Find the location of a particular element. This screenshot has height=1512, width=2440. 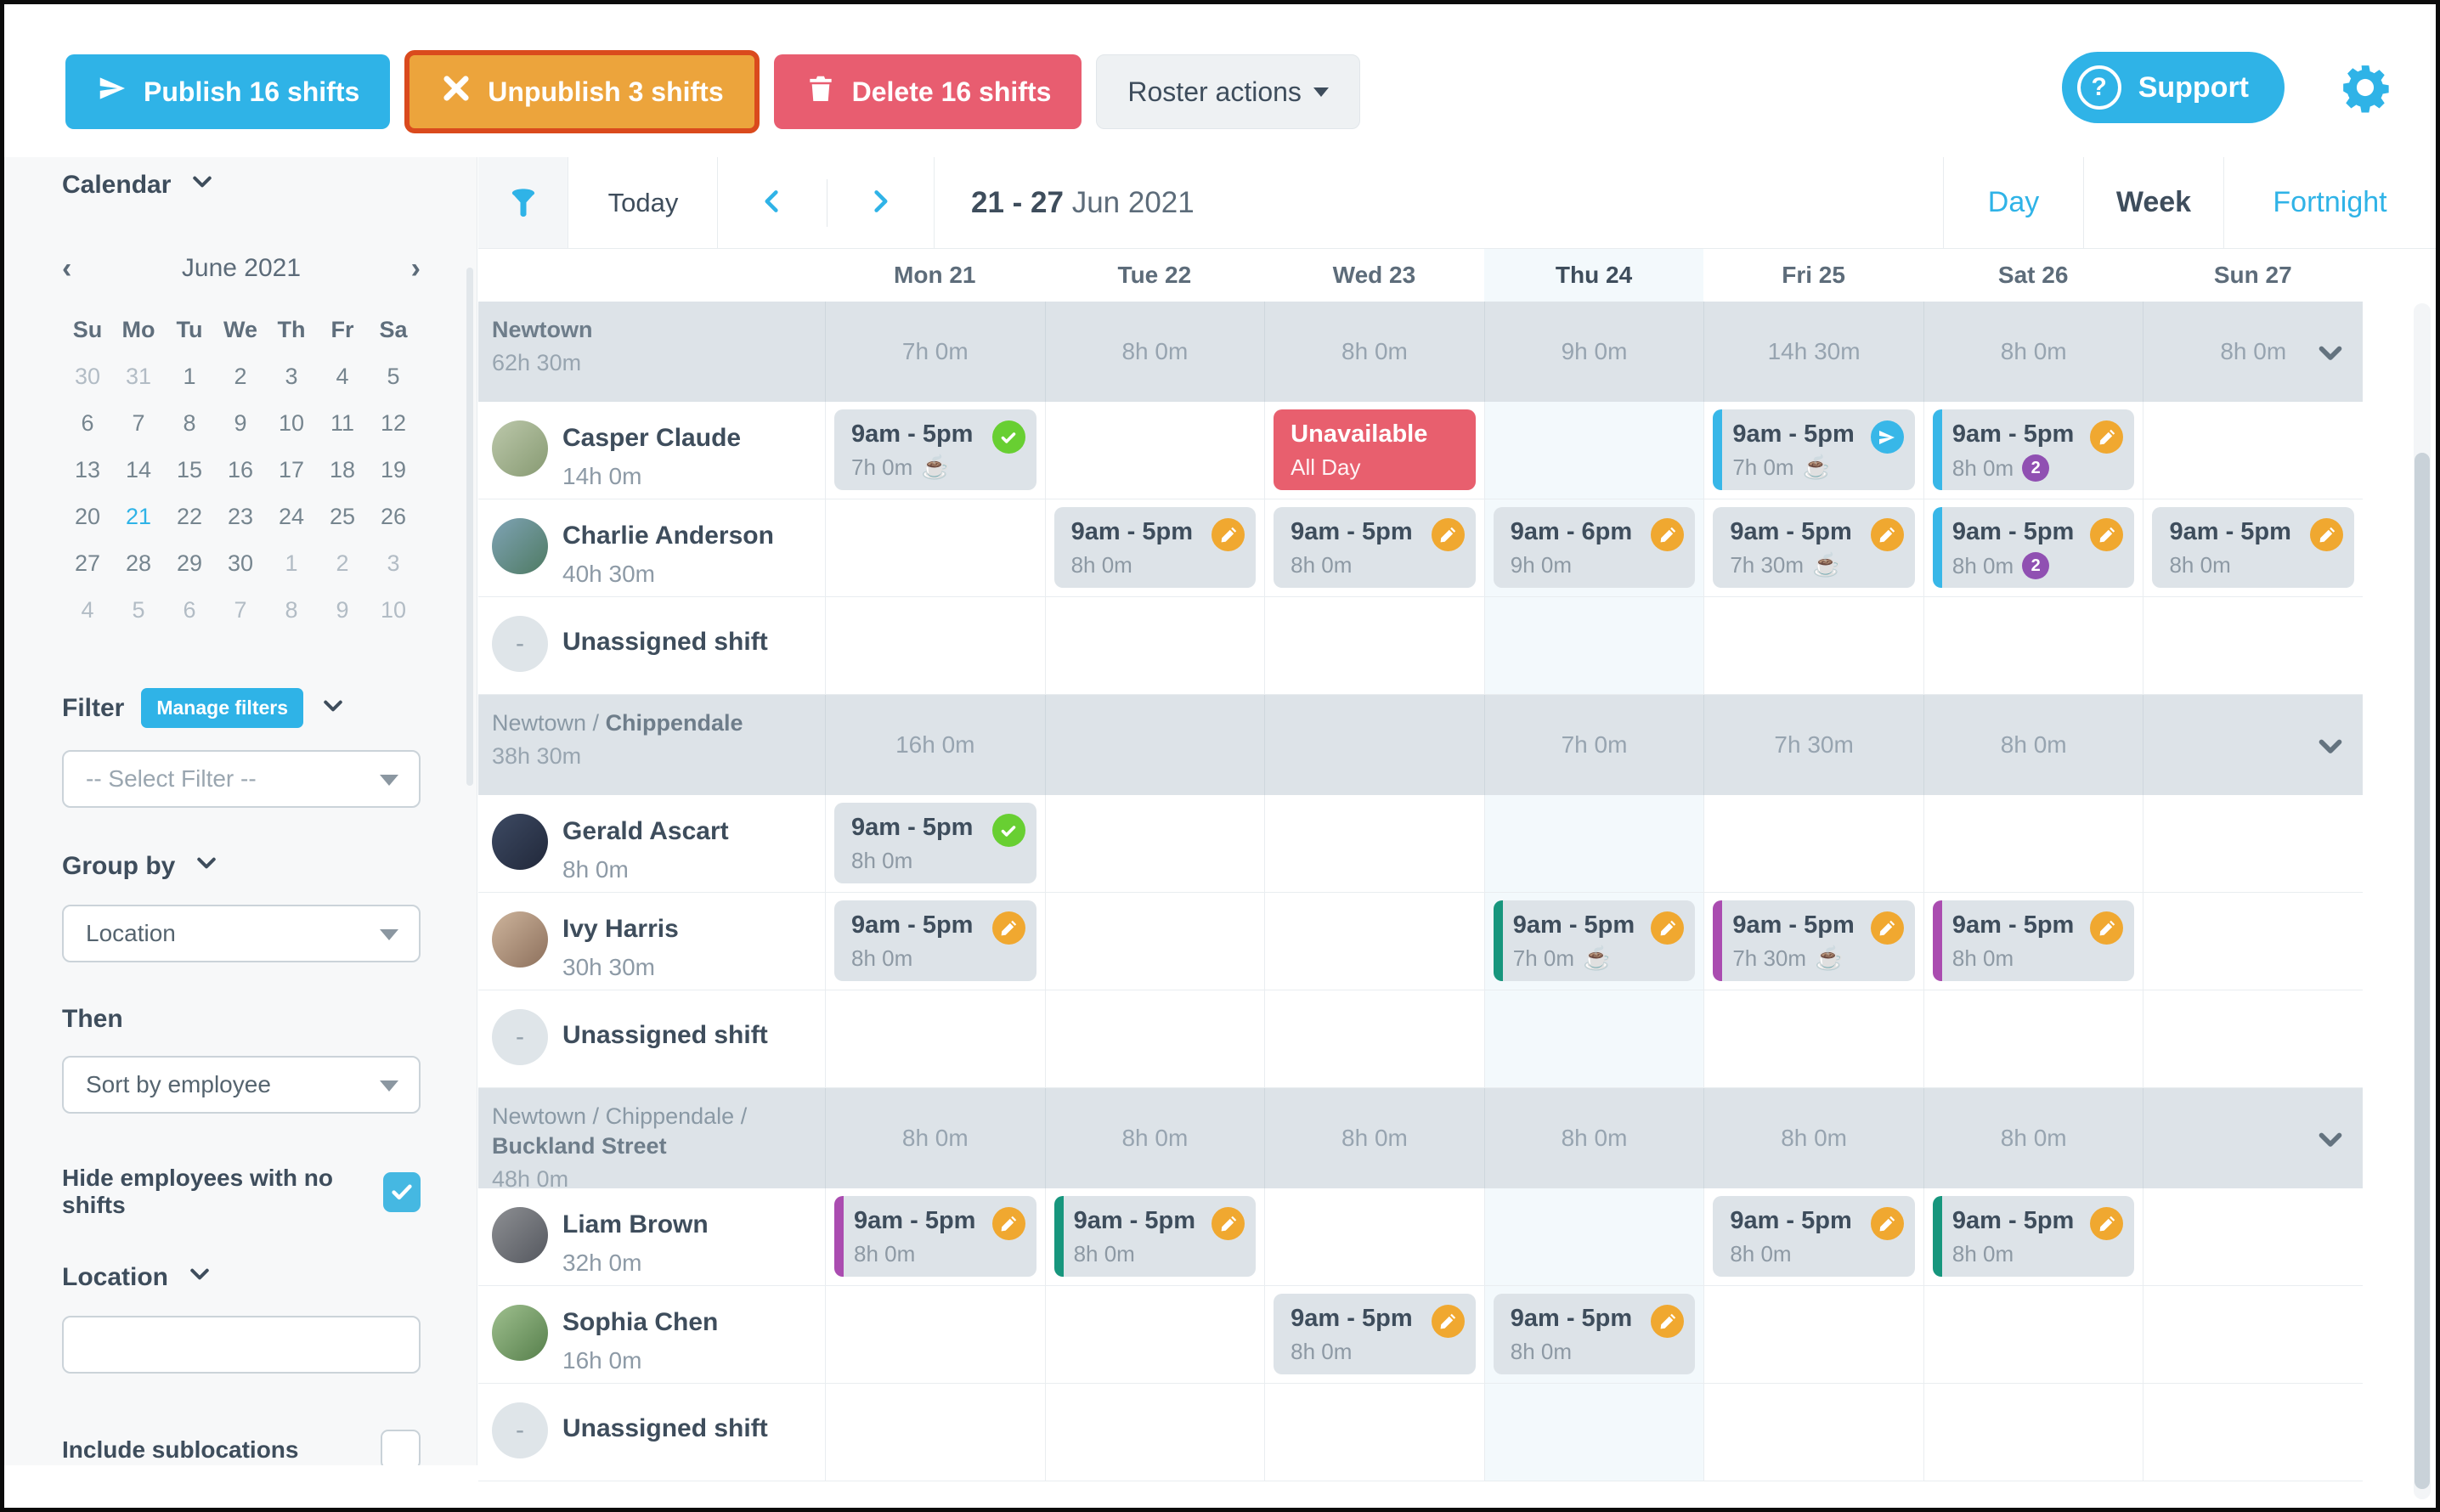

mini-calendar-day: 24 is located at coordinates (292, 516).